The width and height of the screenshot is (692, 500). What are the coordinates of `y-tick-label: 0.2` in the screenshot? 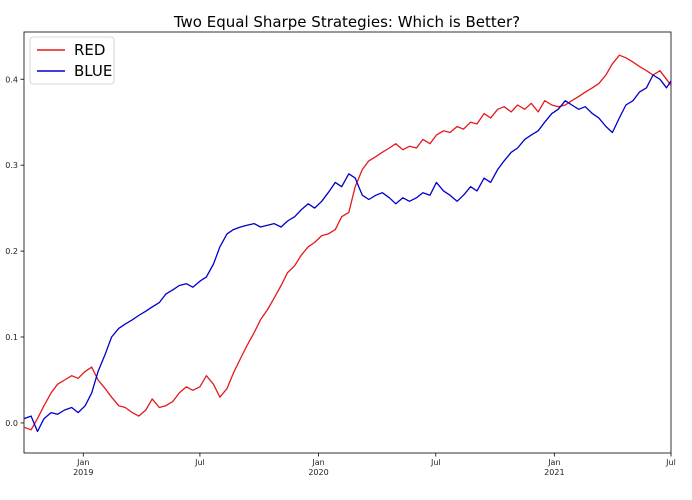 It's located at (11, 251).